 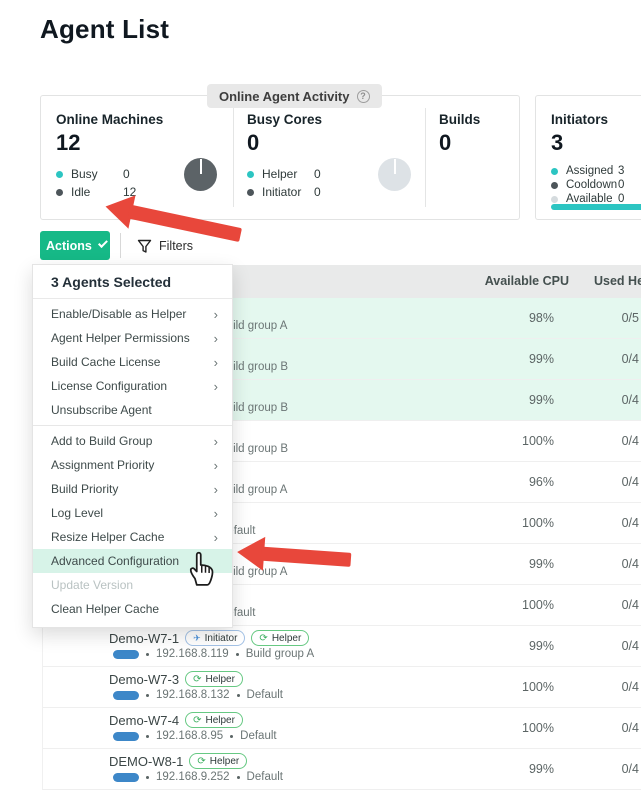 I want to click on column-header-used-helpers: Used Help, so click(x=617, y=281).